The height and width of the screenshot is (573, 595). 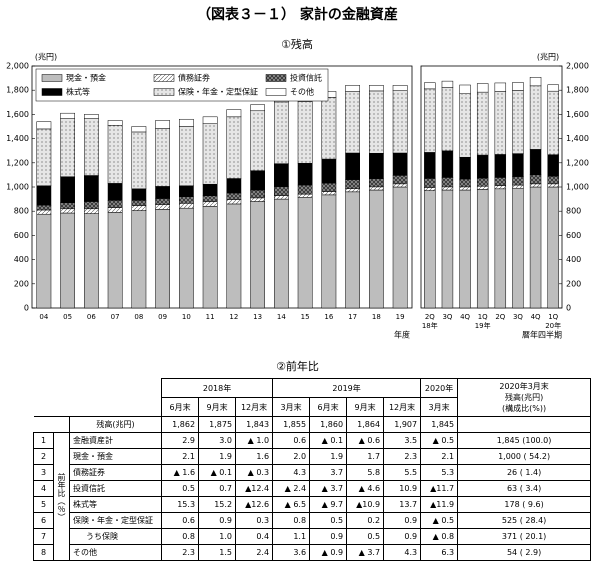 I want to click on row-value: ▲ 3.7, so click(x=365, y=552).